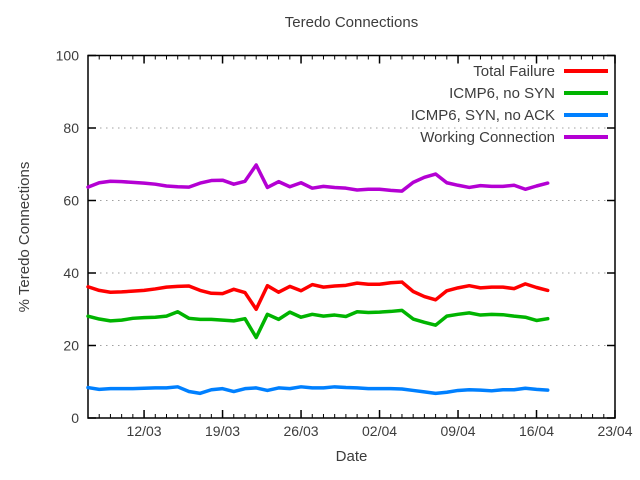 Image resolution: width=640 pixels, height=480 pixels. What do you see at coordinates (318, 390) in the screenshot?
I see `series-line-icmp6-syn-no-ack` at bounding box center [318, 390].